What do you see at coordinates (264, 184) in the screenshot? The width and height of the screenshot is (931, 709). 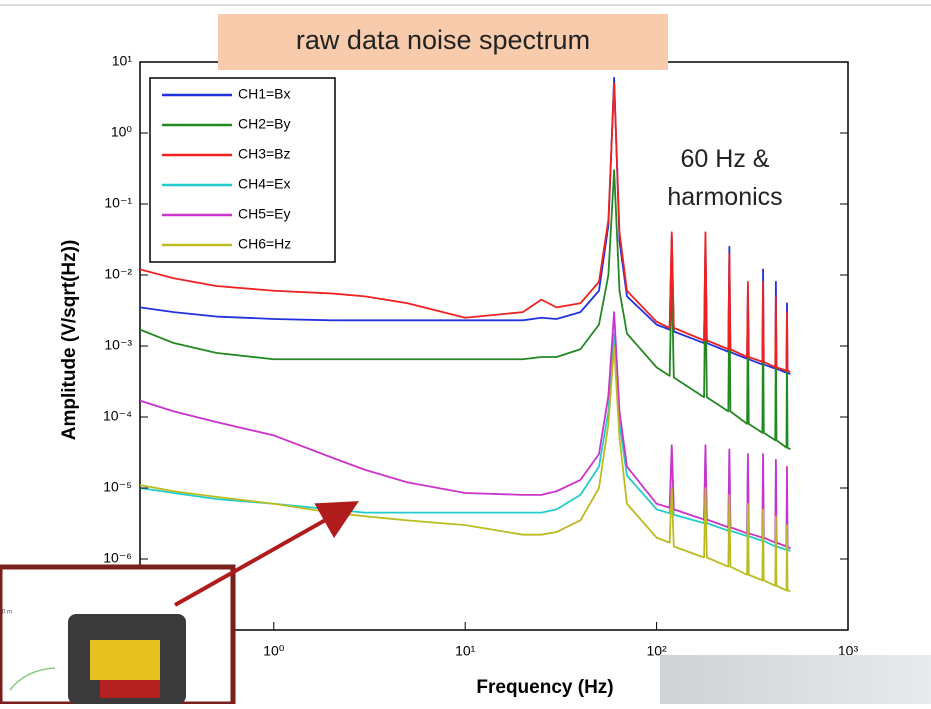 I see `legend-label: CH4=Ex` at bounding box center [264, 184].